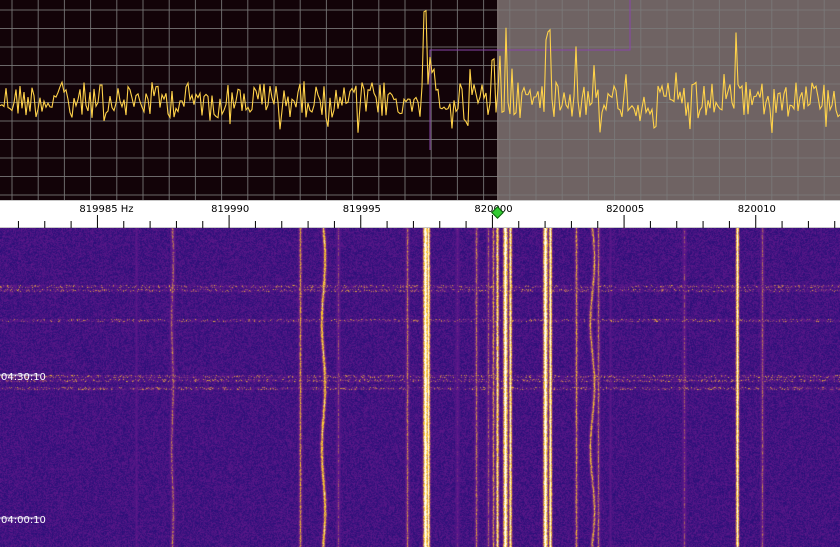 Image resolution: width=840 pixels, height=547 pixels. Describe the element at coordinates (756, 209) in the screenshot. I see `ruler-label: 820010` at that location.